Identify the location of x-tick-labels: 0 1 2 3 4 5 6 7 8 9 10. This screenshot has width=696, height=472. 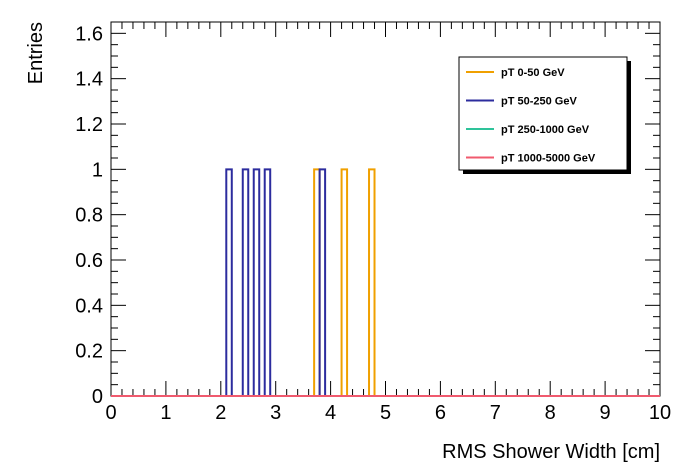
(388, 413).